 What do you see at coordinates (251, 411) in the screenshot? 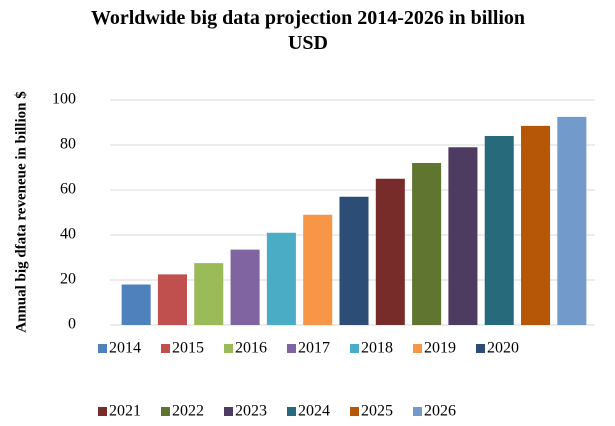
I see `legend-label: 2023` at bounding box center [251, 411].